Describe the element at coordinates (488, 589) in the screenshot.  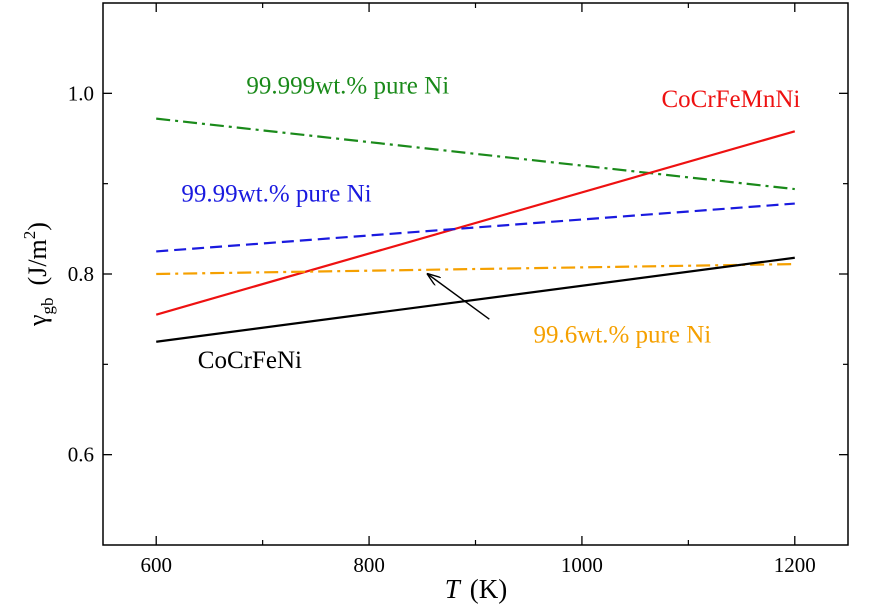
I see `x-axis-unit: (K)` at that location.